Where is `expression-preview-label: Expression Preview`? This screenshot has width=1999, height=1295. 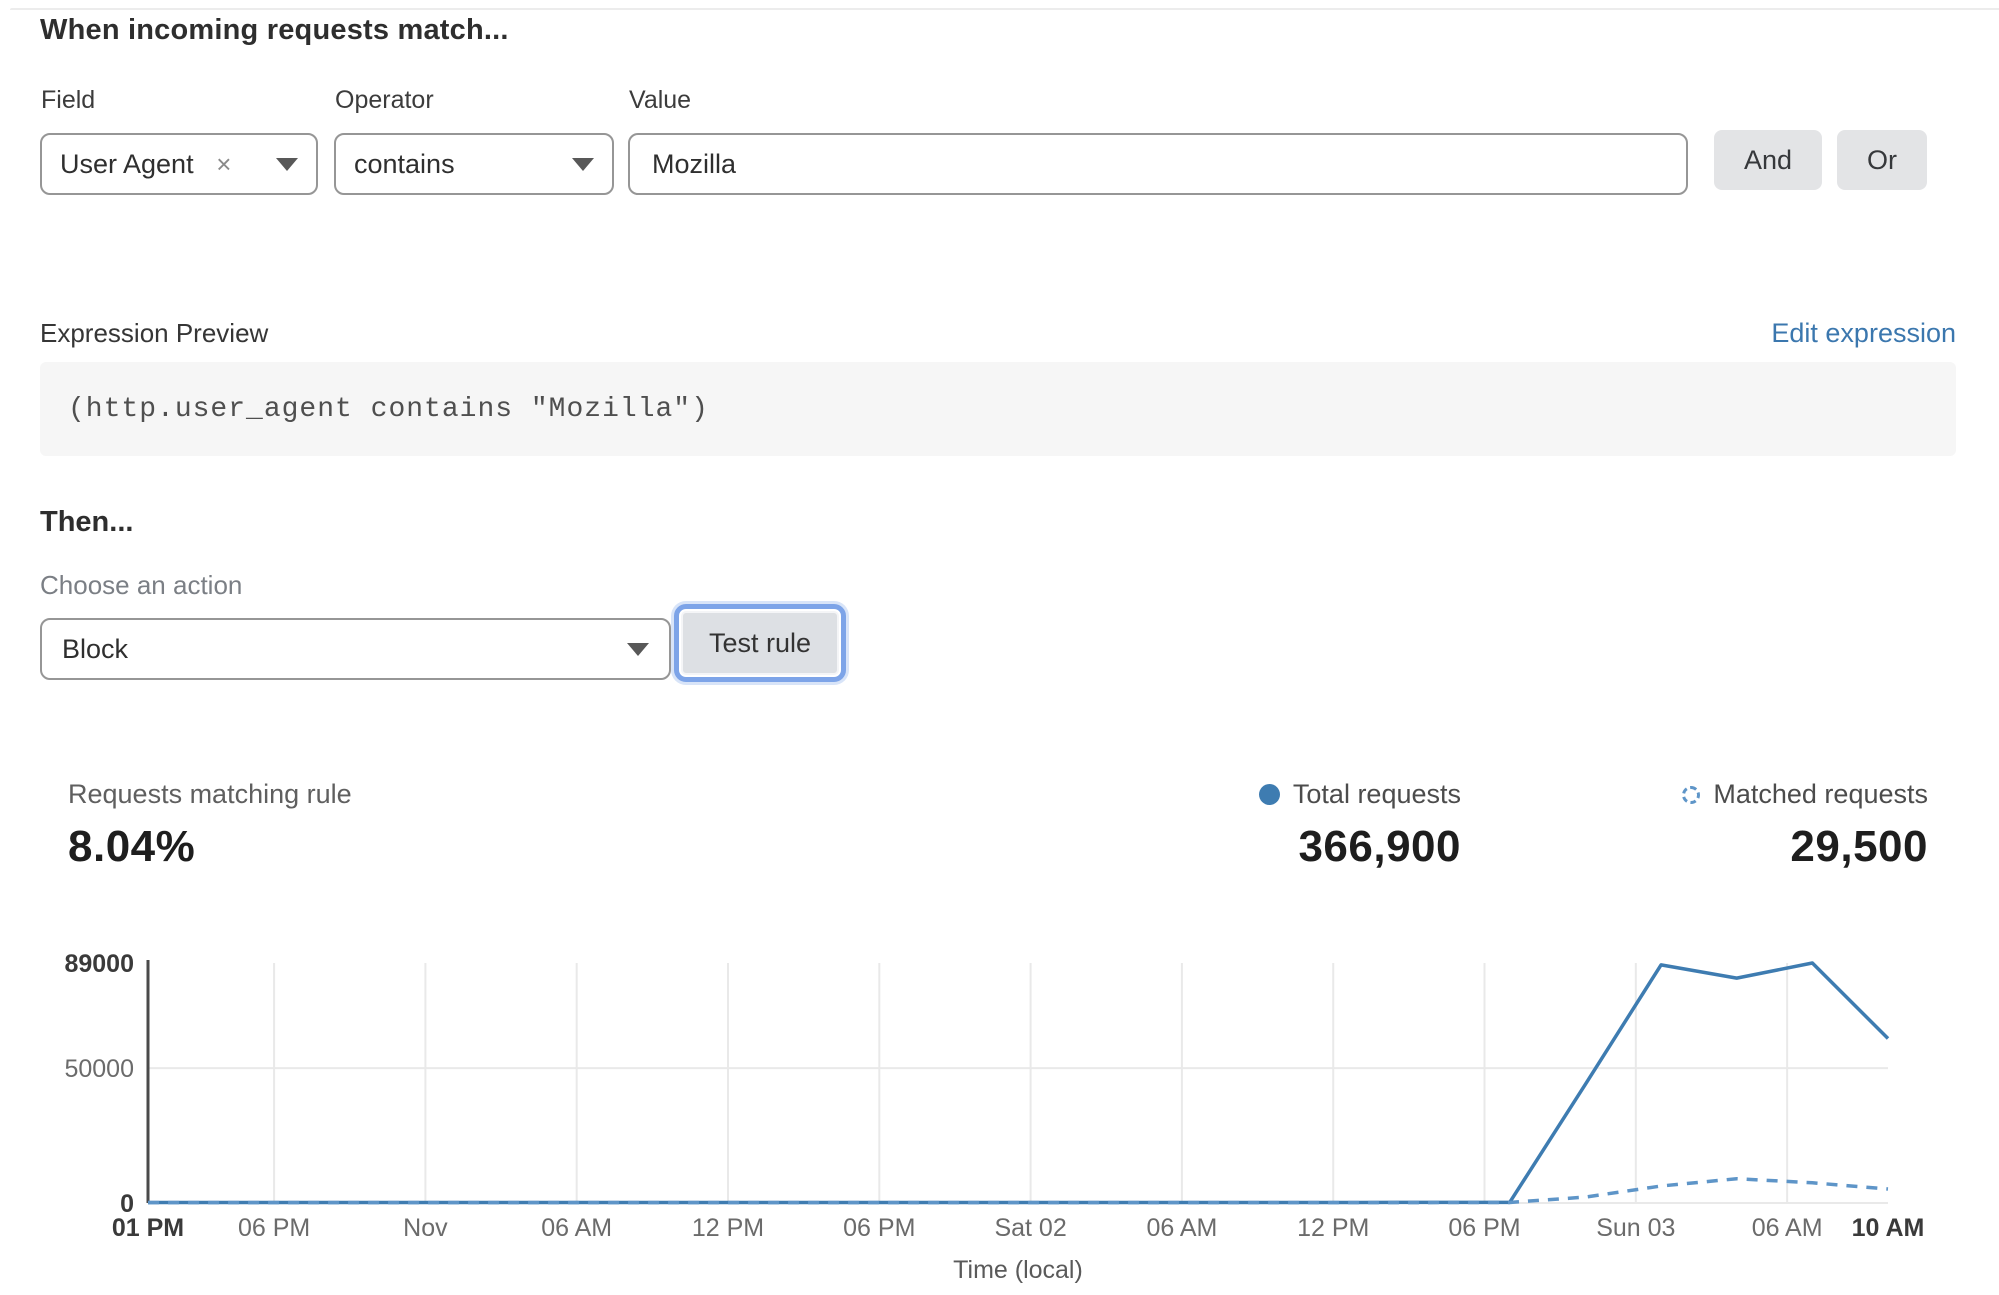
expression-preview-label: Expression Preview is located at coordinates (154, 333).